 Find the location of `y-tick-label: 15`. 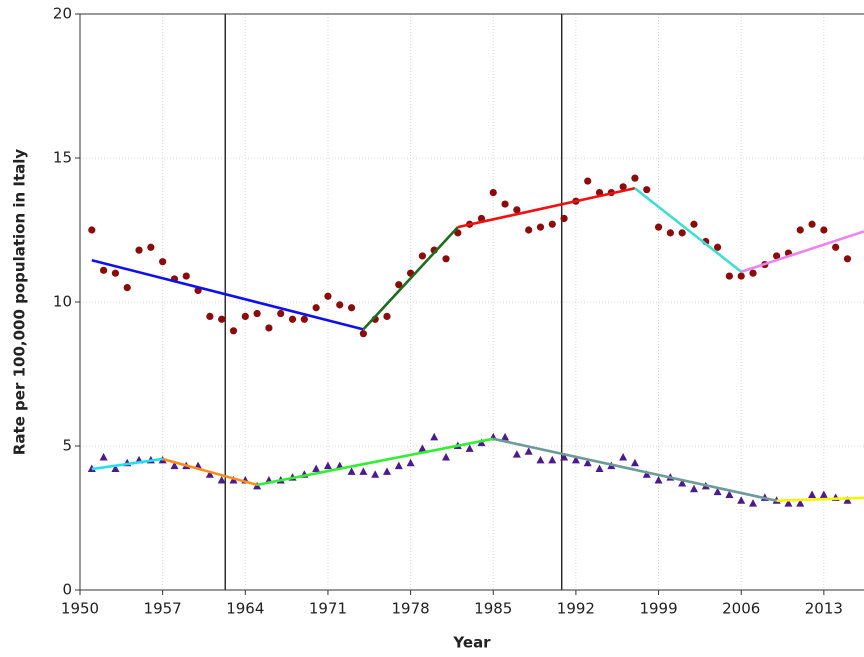

y-tick-label: 15 is located at coordinates (62, 158).